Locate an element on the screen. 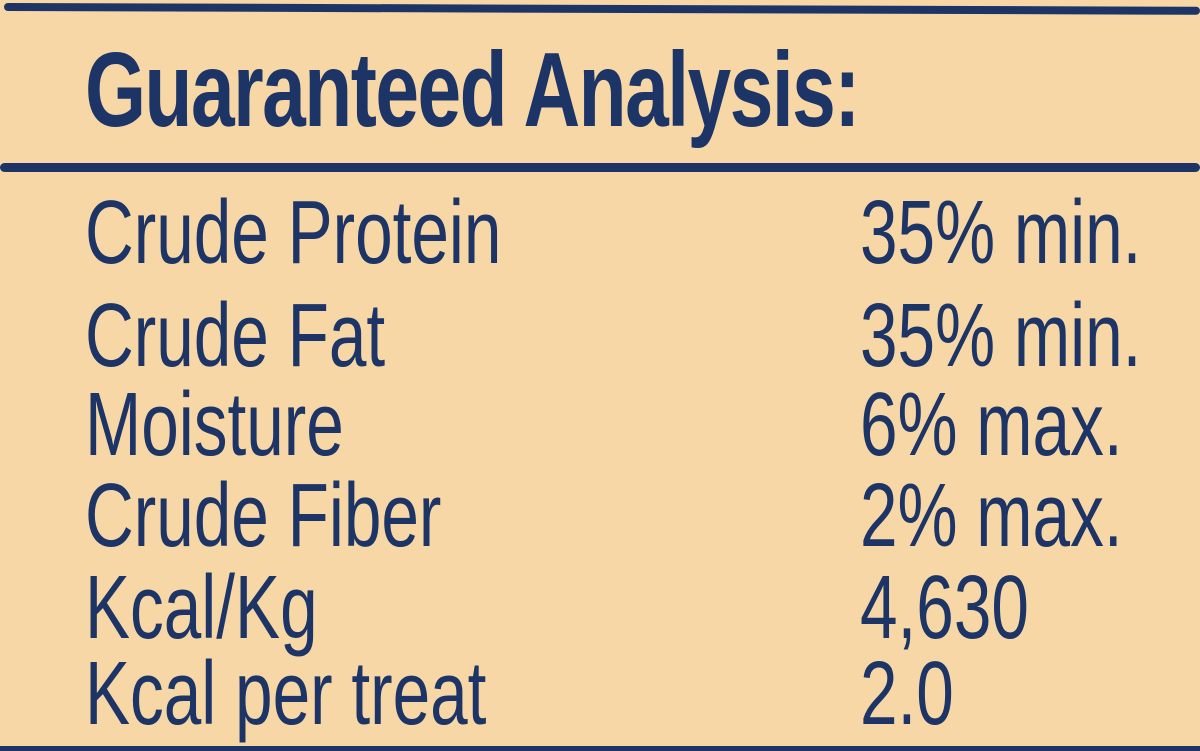 Image resolution: width=1200 pixels, height=751 pixels. analysis-row-crude-fiber: Crude Fiber 2% max. is located at coordinates (600, 518).